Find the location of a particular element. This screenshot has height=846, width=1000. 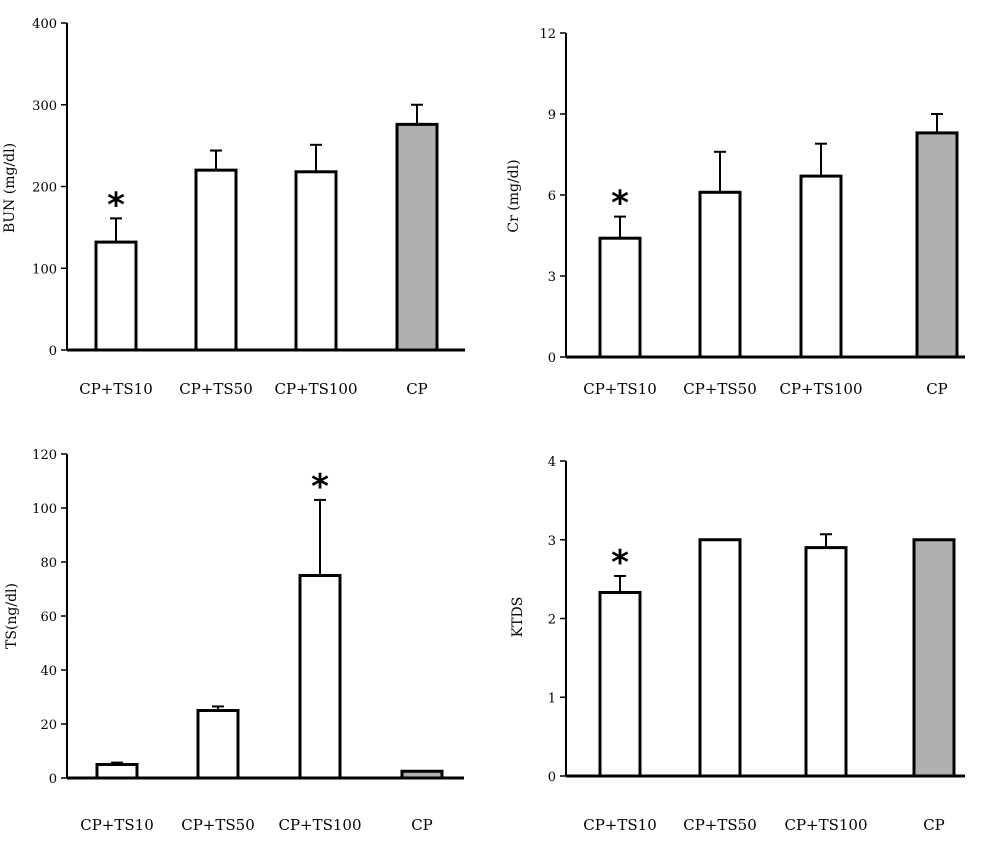

y-tick-label: 12 is located at coordinates (547, 34).